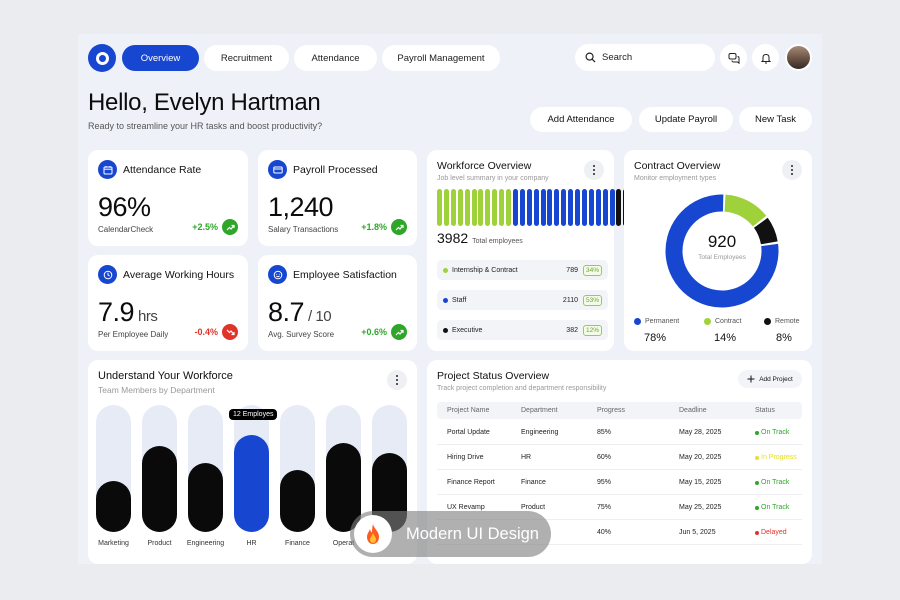  I want to click on tab-overview: Overview, so click(160, 58).